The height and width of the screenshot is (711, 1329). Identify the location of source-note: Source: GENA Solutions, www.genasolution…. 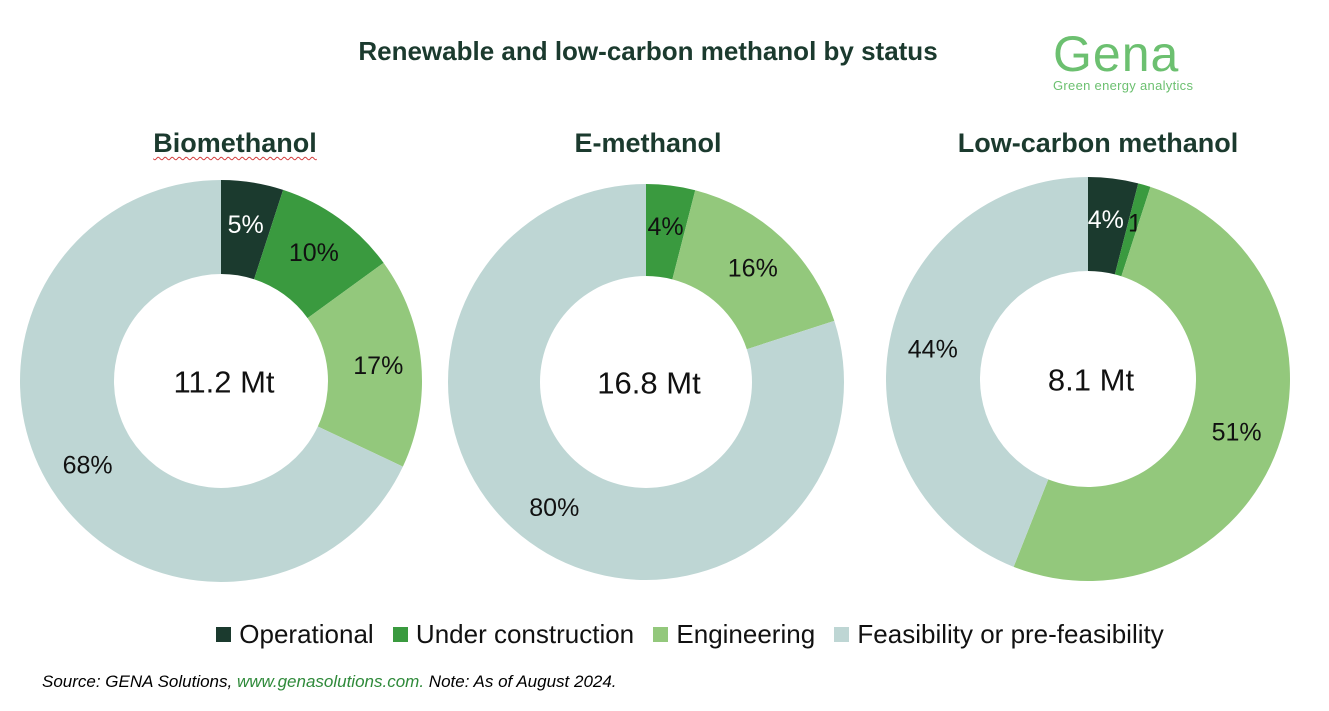
(329, 682).